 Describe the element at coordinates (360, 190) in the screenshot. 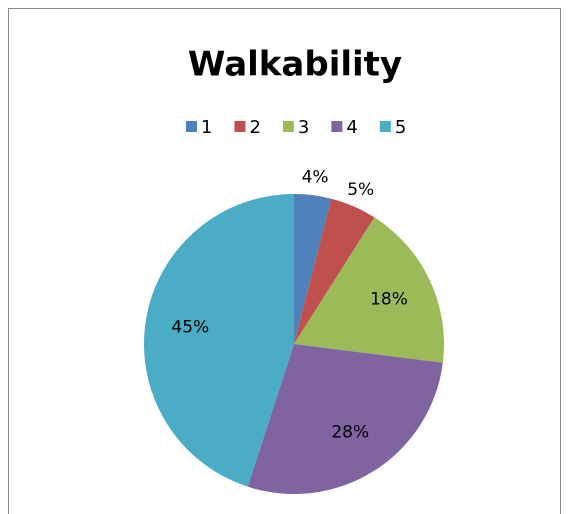

I see `data-label: 5%` at that location.